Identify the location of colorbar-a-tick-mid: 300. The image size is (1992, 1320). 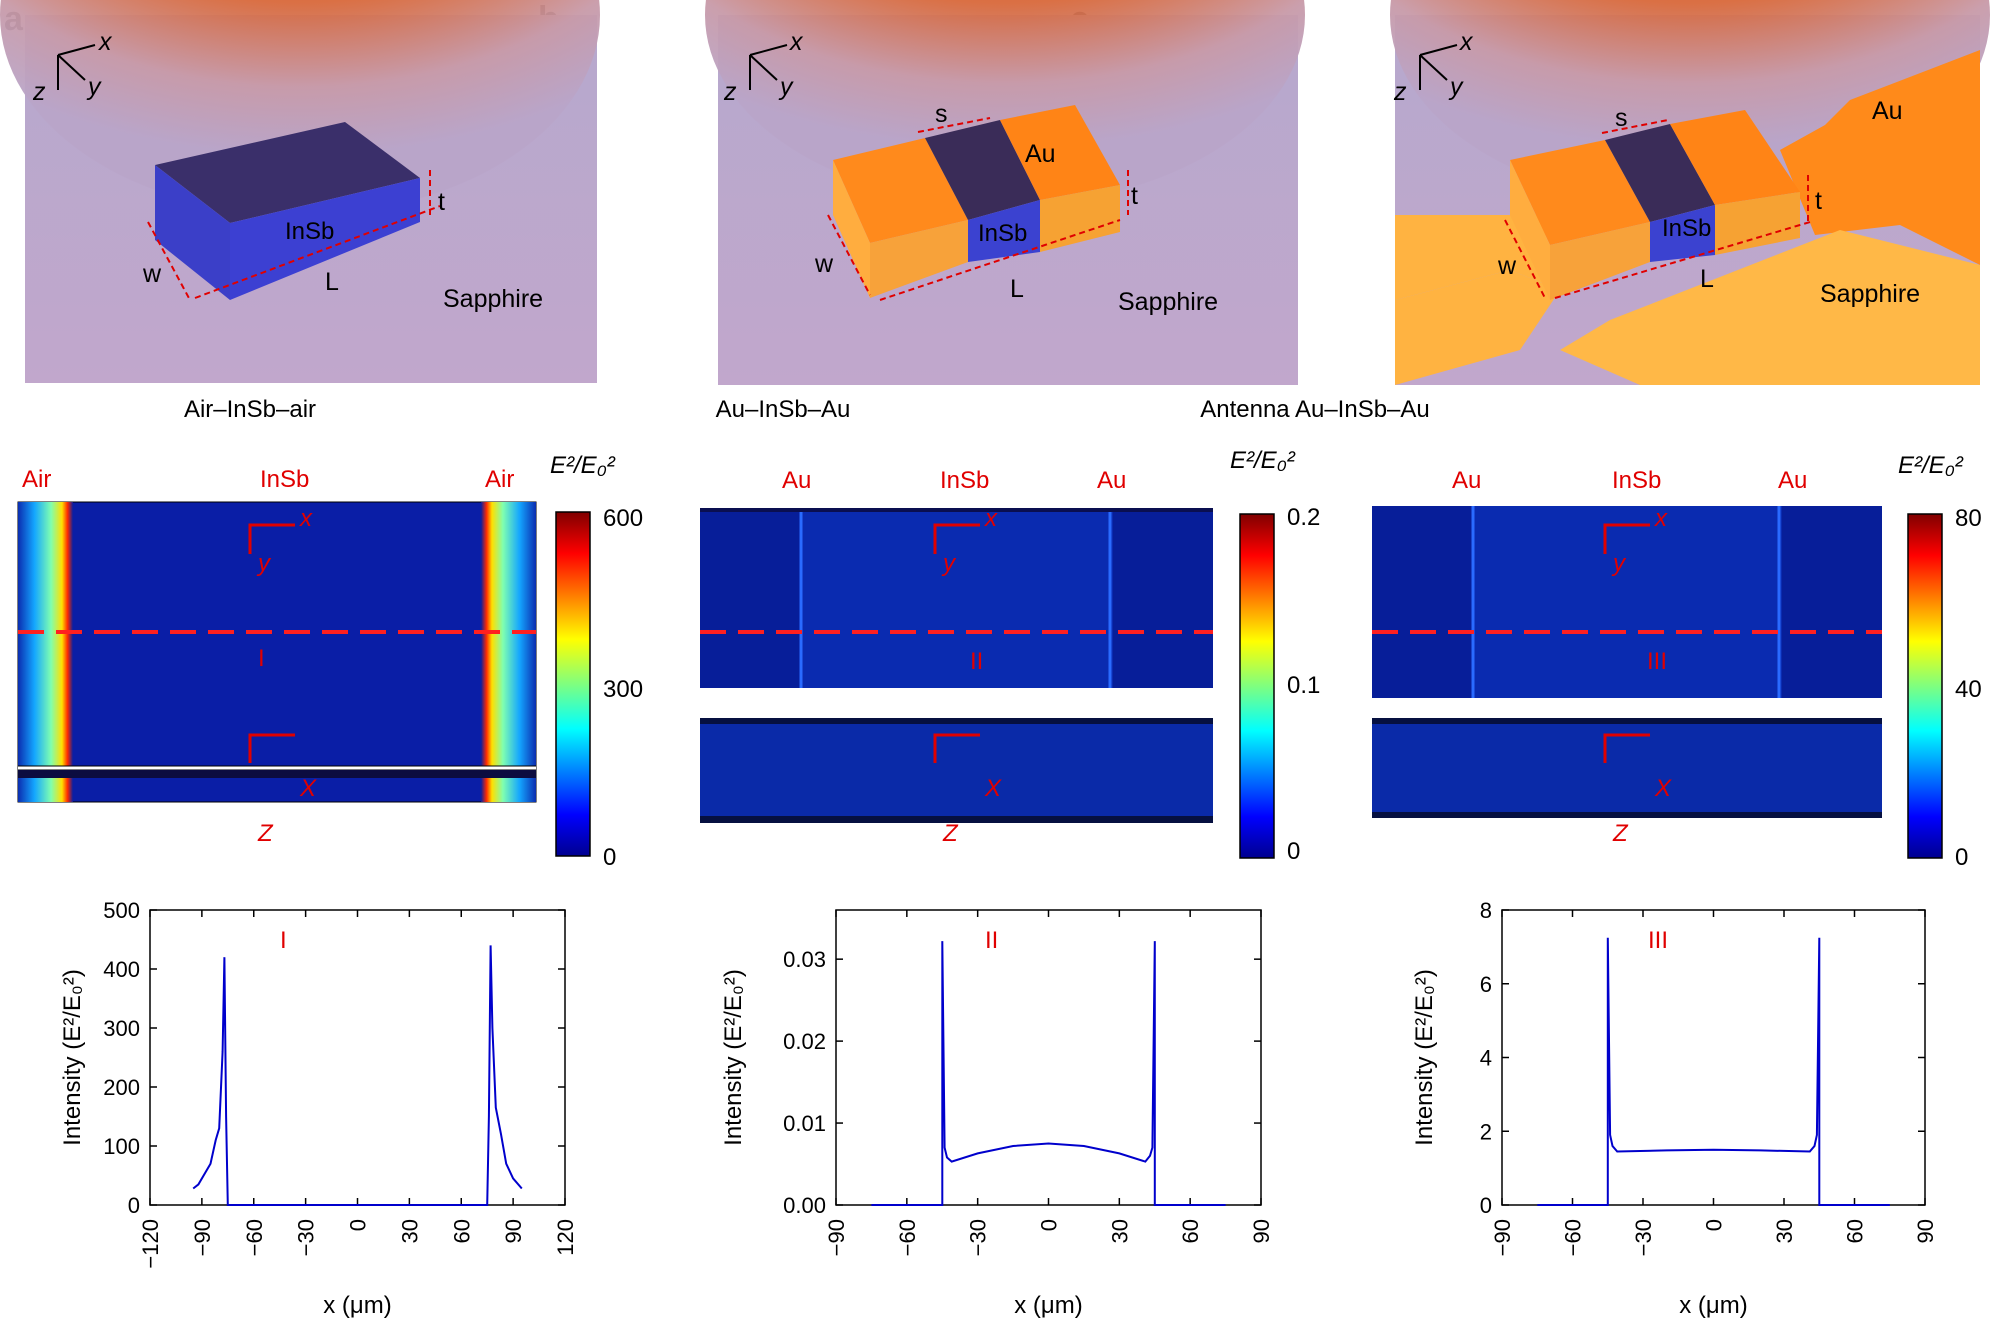
(623, 689).